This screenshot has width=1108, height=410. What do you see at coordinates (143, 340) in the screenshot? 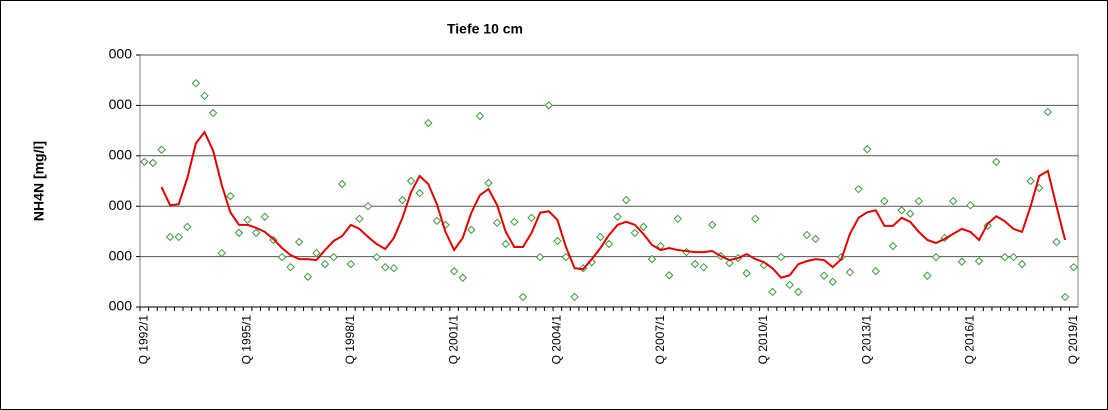
I see `x-tick-label: Q 1992/1` at bounding box center [143, 340].